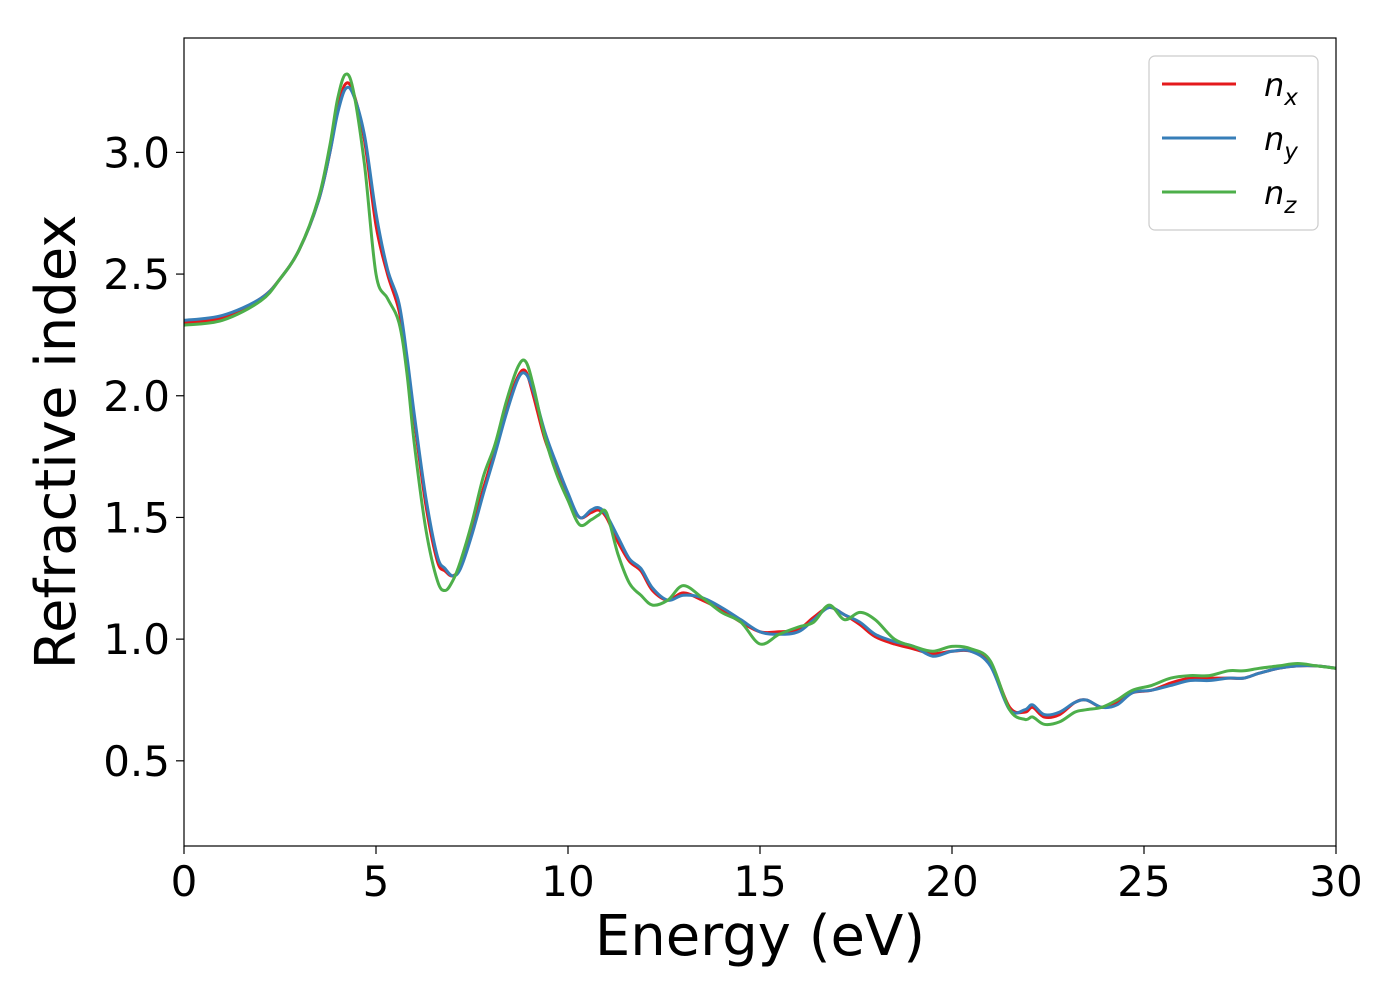 Image resolution: width=1400 pixels, height=1000 pixels. Describe the element at coordinates (143, 457) in the screenshot. I see `y-axis: 0.5 1.0 1.5 2.0 2.5 3.0` at that location.